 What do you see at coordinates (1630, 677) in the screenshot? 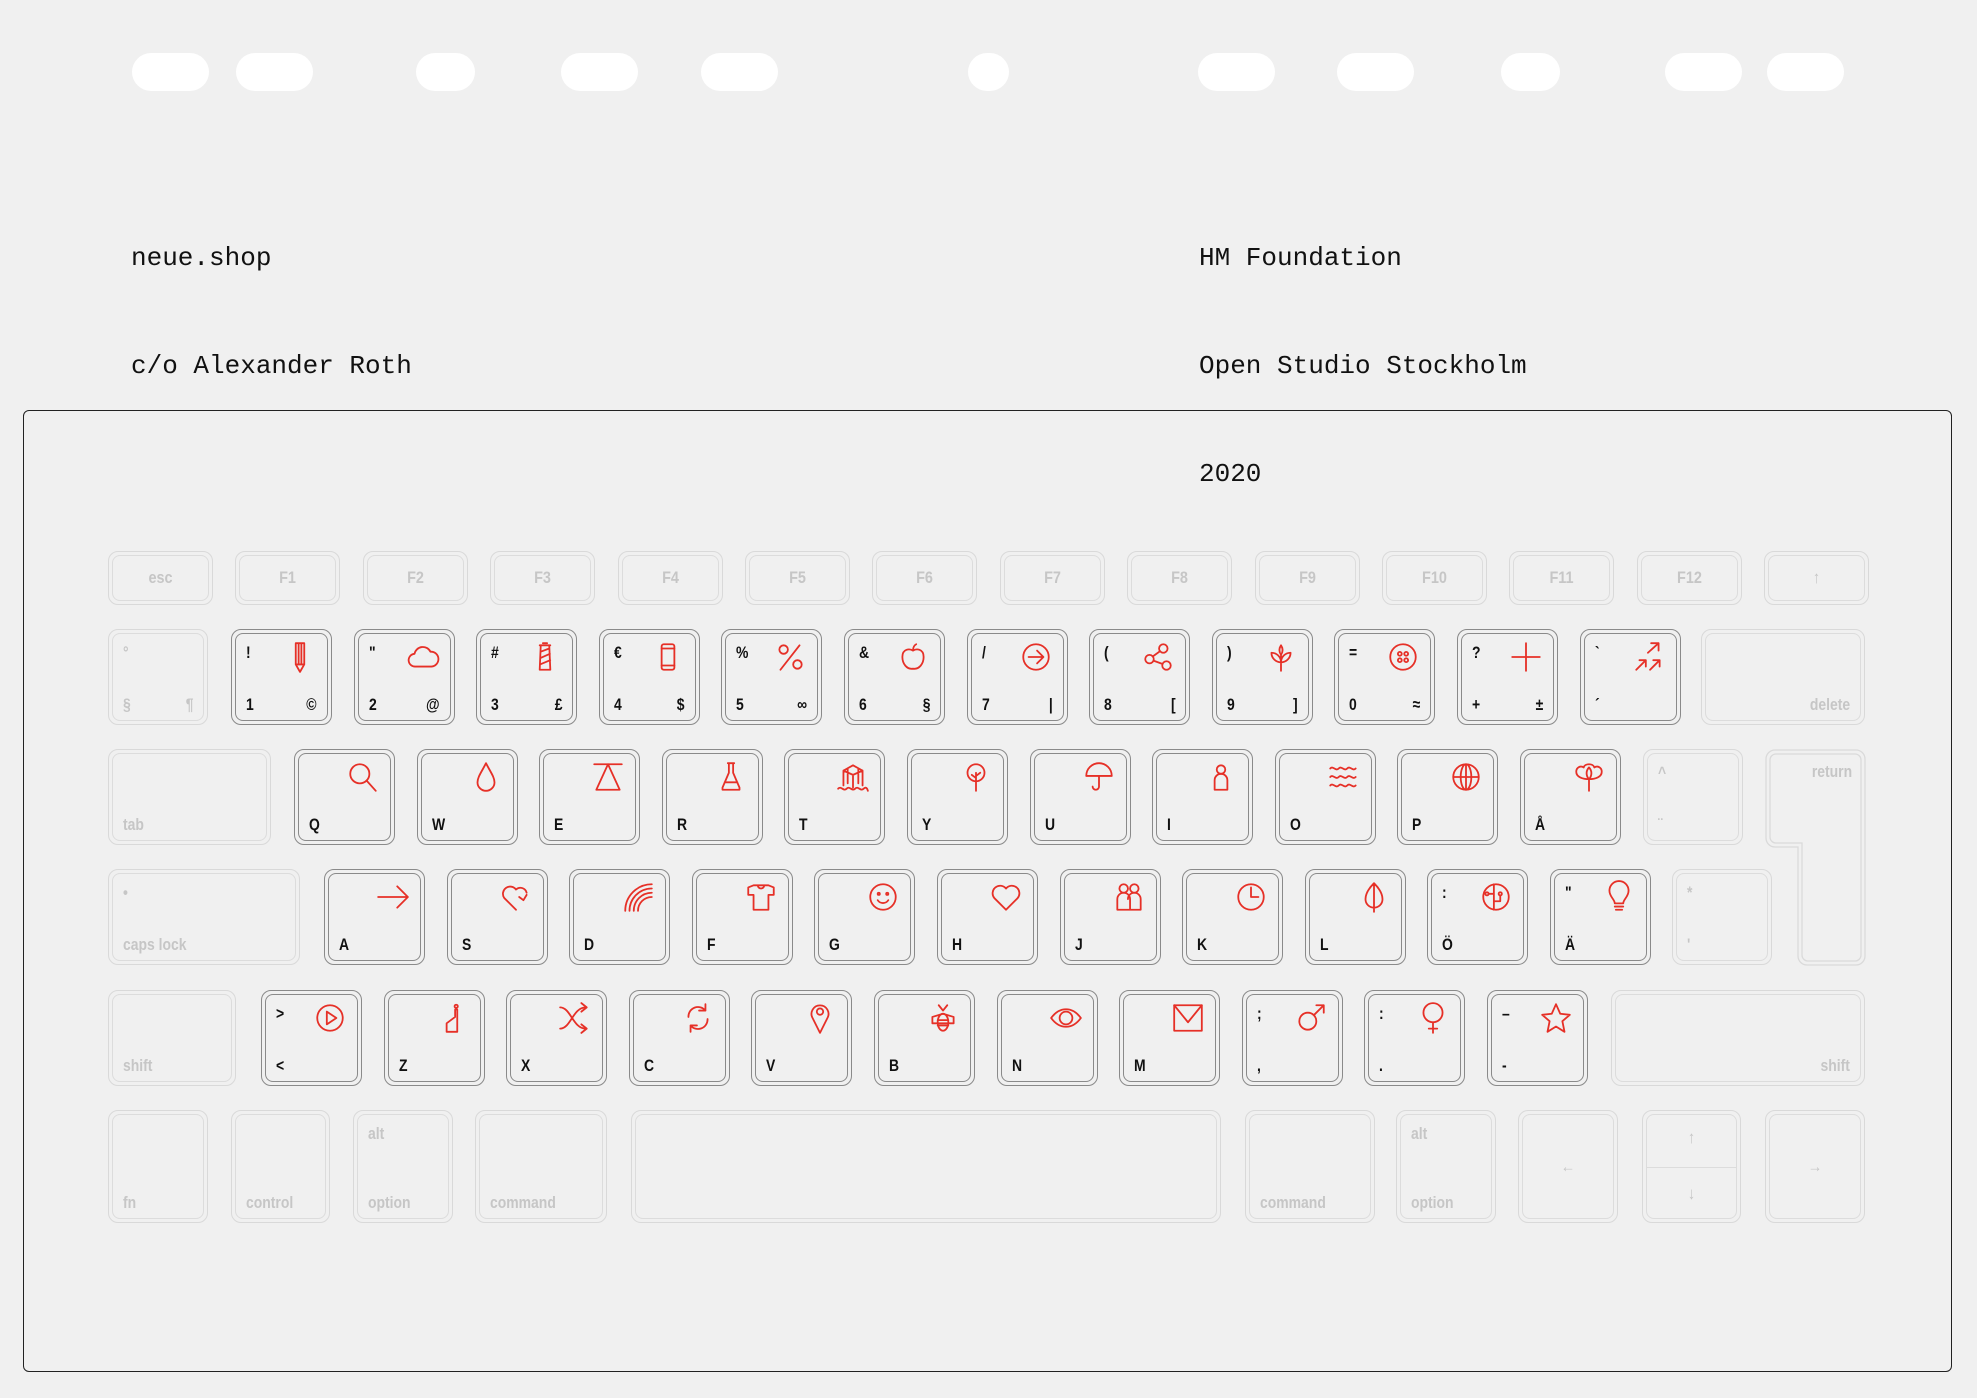
I see `key-´: ` ´` at bounding box center [1630, 677].